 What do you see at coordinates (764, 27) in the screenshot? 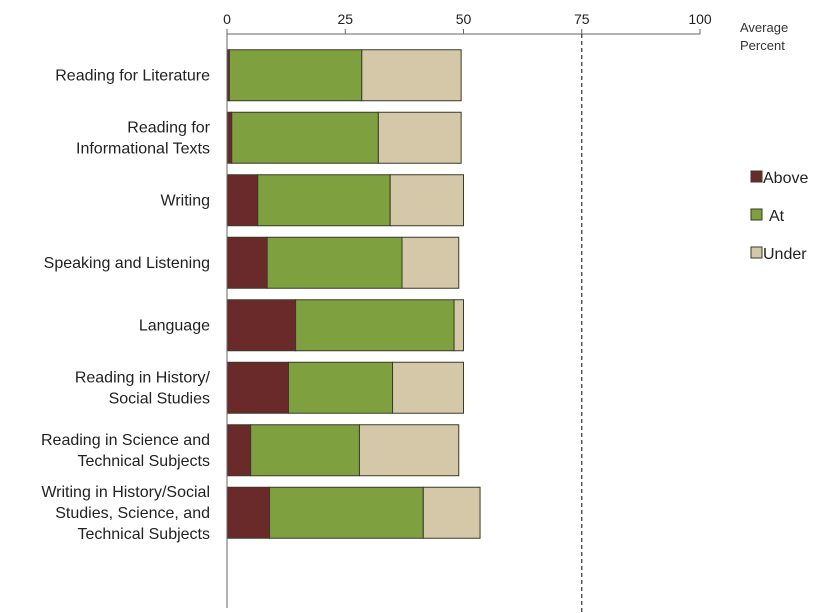
I see `x-axis-title-line-0: Average` at bounding box center [764, 27].